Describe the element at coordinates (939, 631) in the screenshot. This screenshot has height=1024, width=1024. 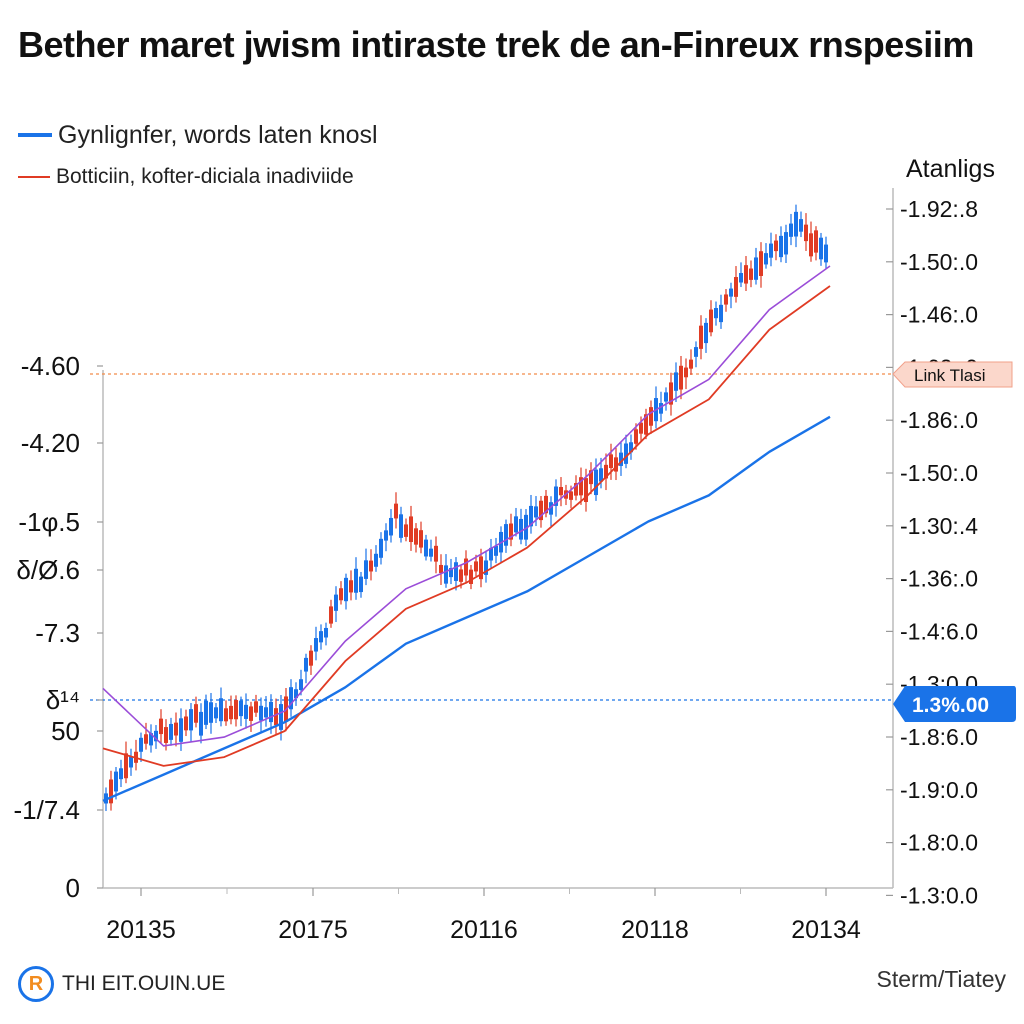
I see `right-tick-label: -1.4:6.0` at that location.